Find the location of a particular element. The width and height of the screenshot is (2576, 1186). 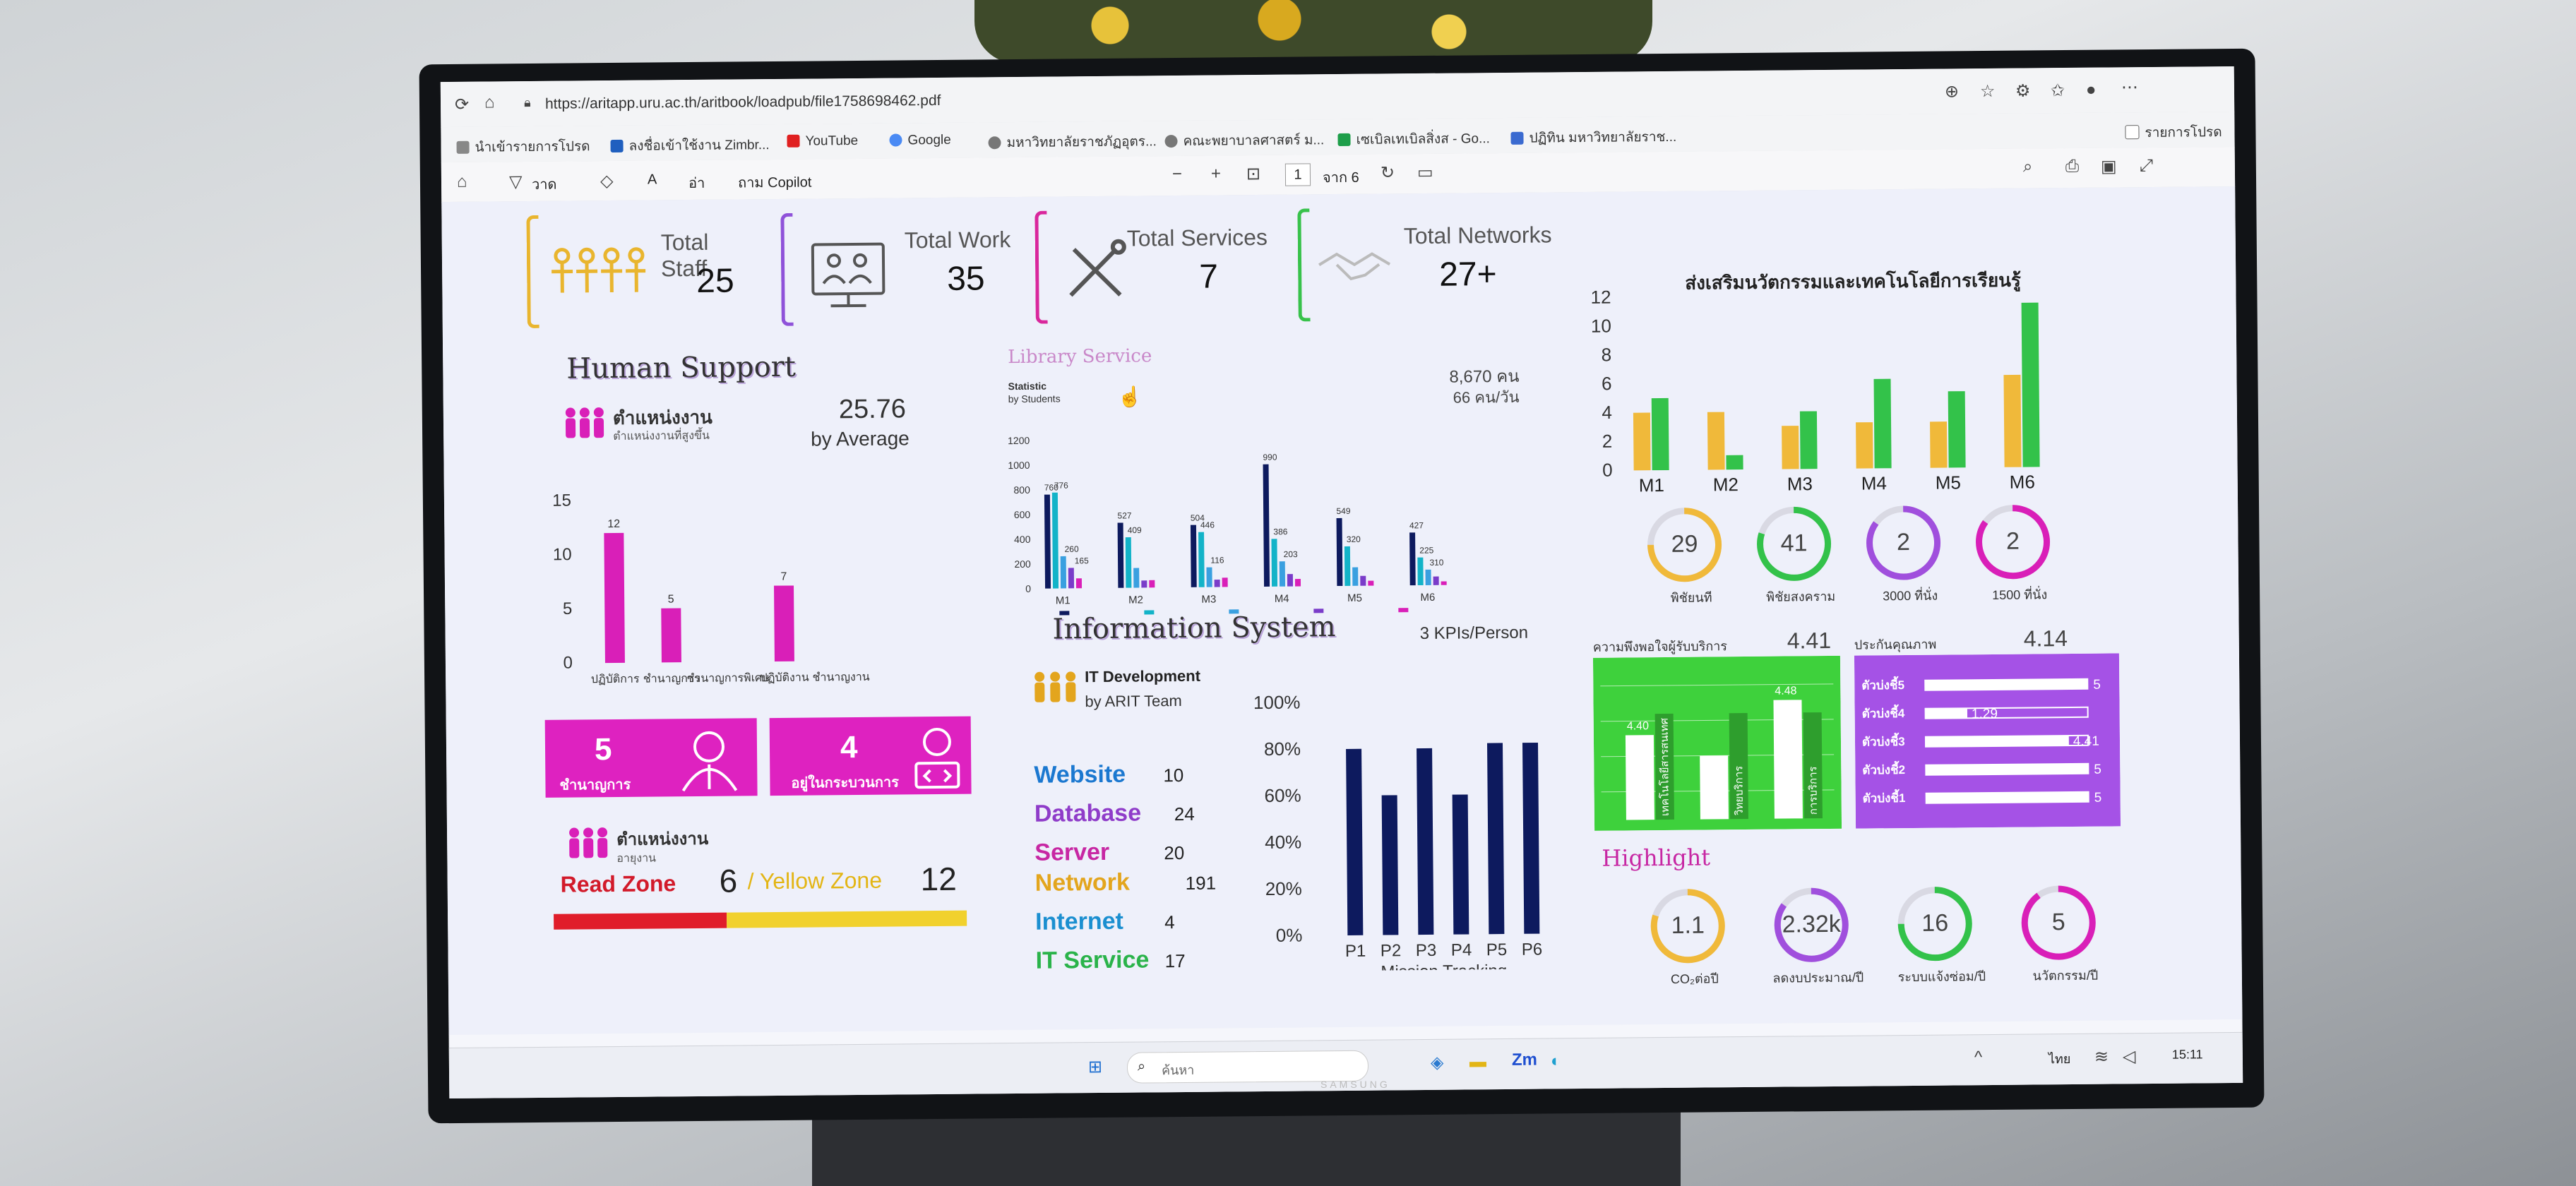

satisfaction-value: 4.41 is located at coordinates (1809, 641).